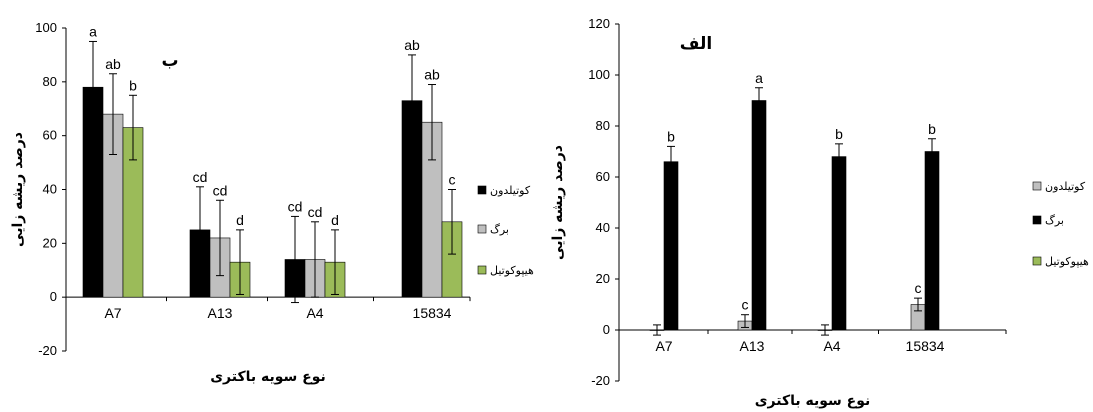 This screenshot has width=1093, height=412. I want to click on panel-label: الف, so click(696, 44).